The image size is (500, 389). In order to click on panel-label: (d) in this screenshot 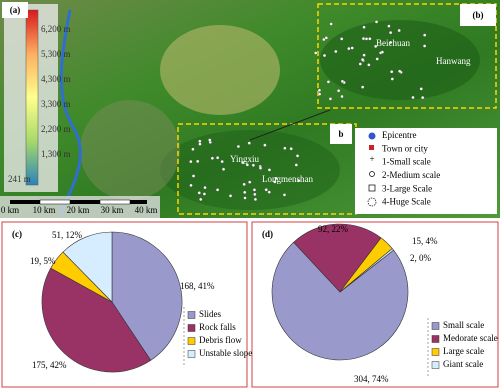, I will do `click(267, 234)`.